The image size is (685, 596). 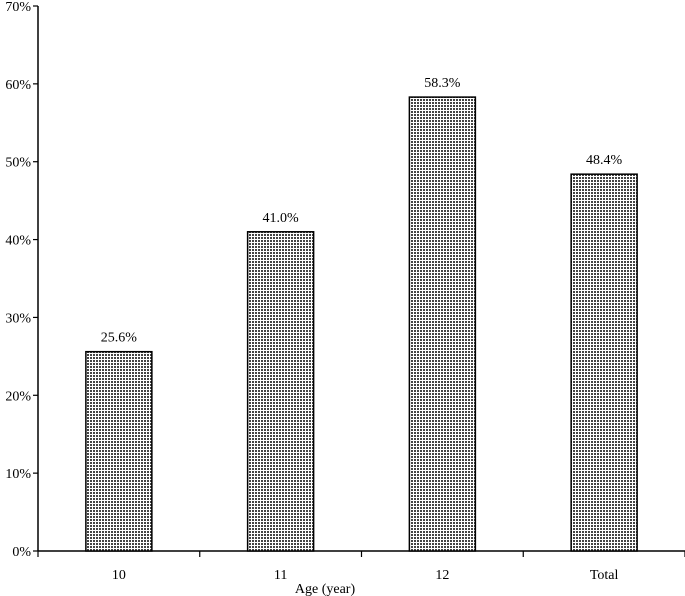 What do you see at coordinates (21, 552) in the screenshot?
I see `y-tick-label: 0%` at bounding box center [21, 552].